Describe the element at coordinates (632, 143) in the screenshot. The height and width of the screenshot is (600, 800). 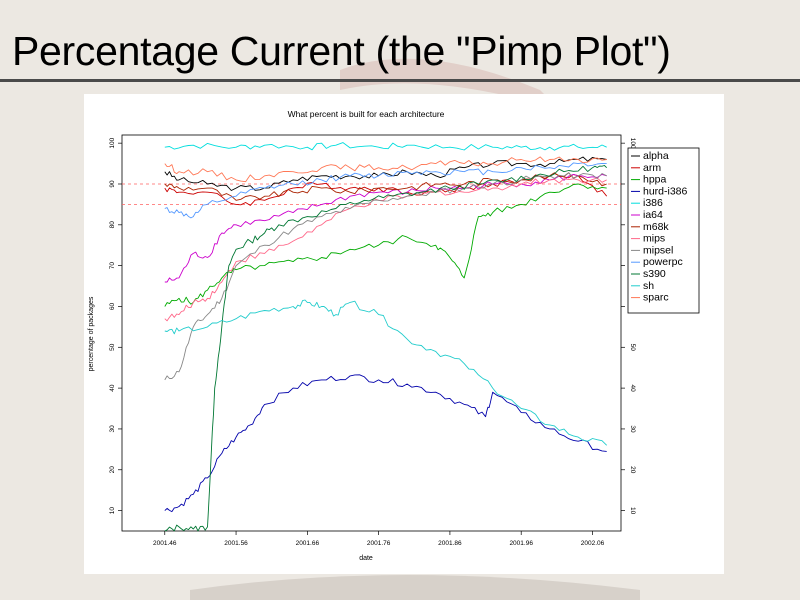
I see `y-tick-label-right: 100` at that location.